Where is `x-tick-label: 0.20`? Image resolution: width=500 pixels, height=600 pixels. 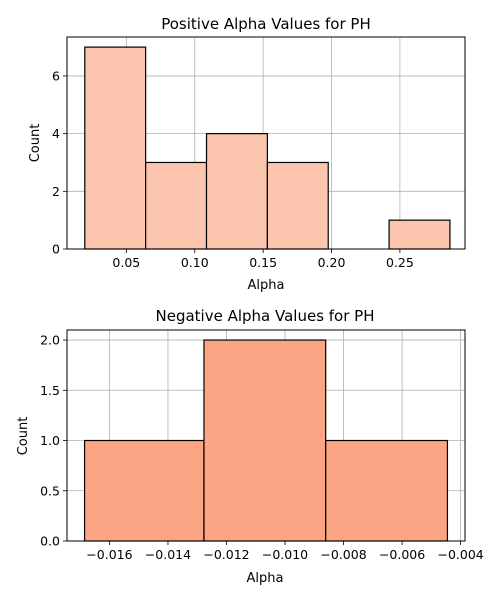
x-tick-label: 0.20 is located at coordinates (332, 262).